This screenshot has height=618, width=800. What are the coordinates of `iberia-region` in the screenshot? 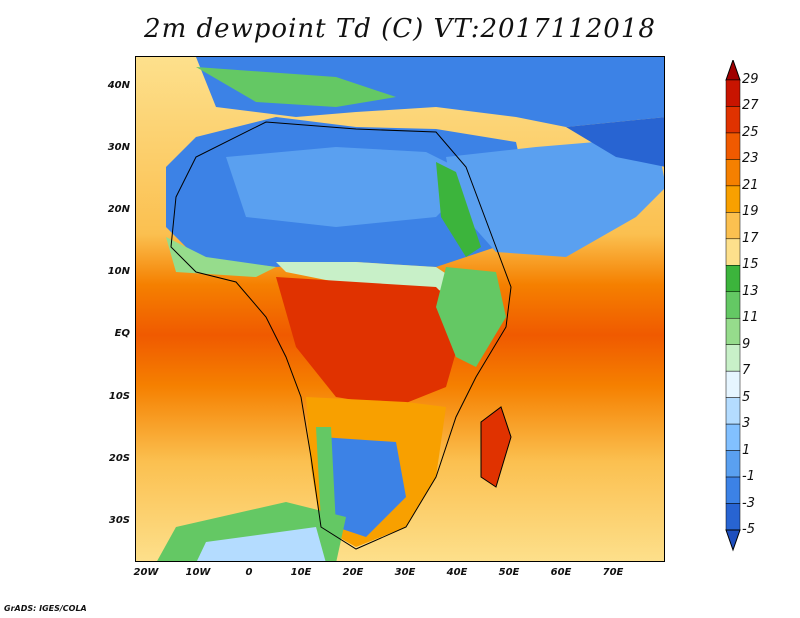 It's located at (296, 87).